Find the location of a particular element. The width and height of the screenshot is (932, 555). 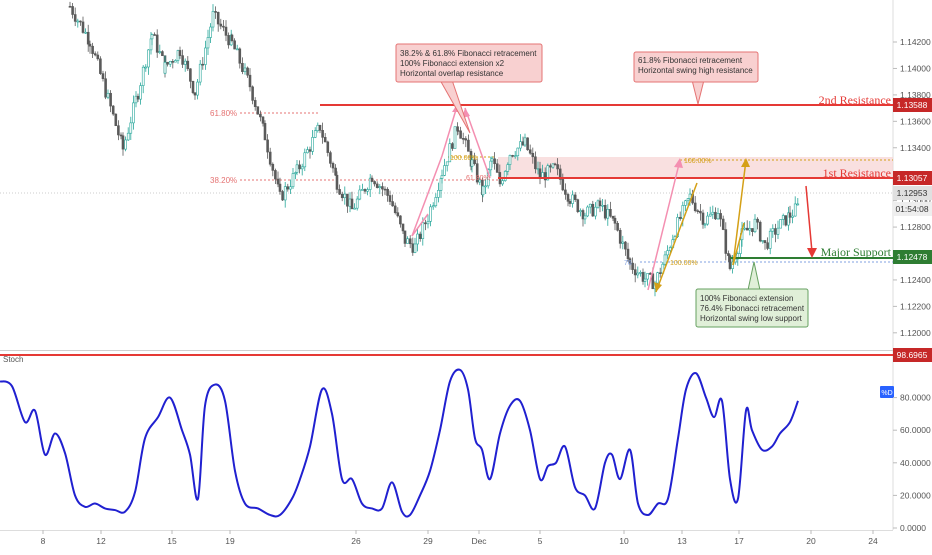

time-tick-label: 20 is located at coordinates (811, 541).